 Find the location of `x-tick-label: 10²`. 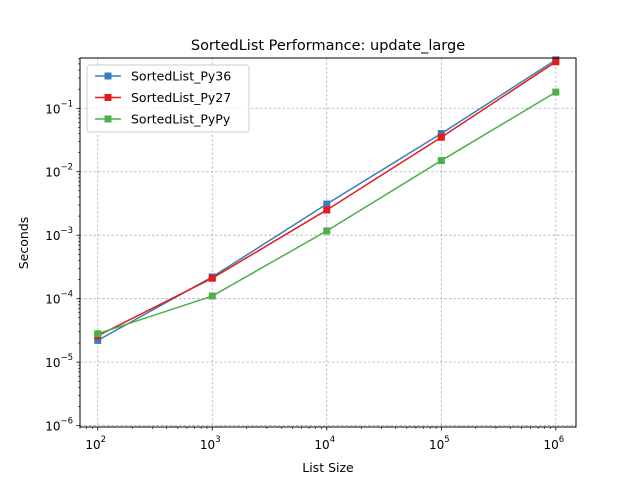

x-tick-label: 10² is located at coordinates (95, 443).